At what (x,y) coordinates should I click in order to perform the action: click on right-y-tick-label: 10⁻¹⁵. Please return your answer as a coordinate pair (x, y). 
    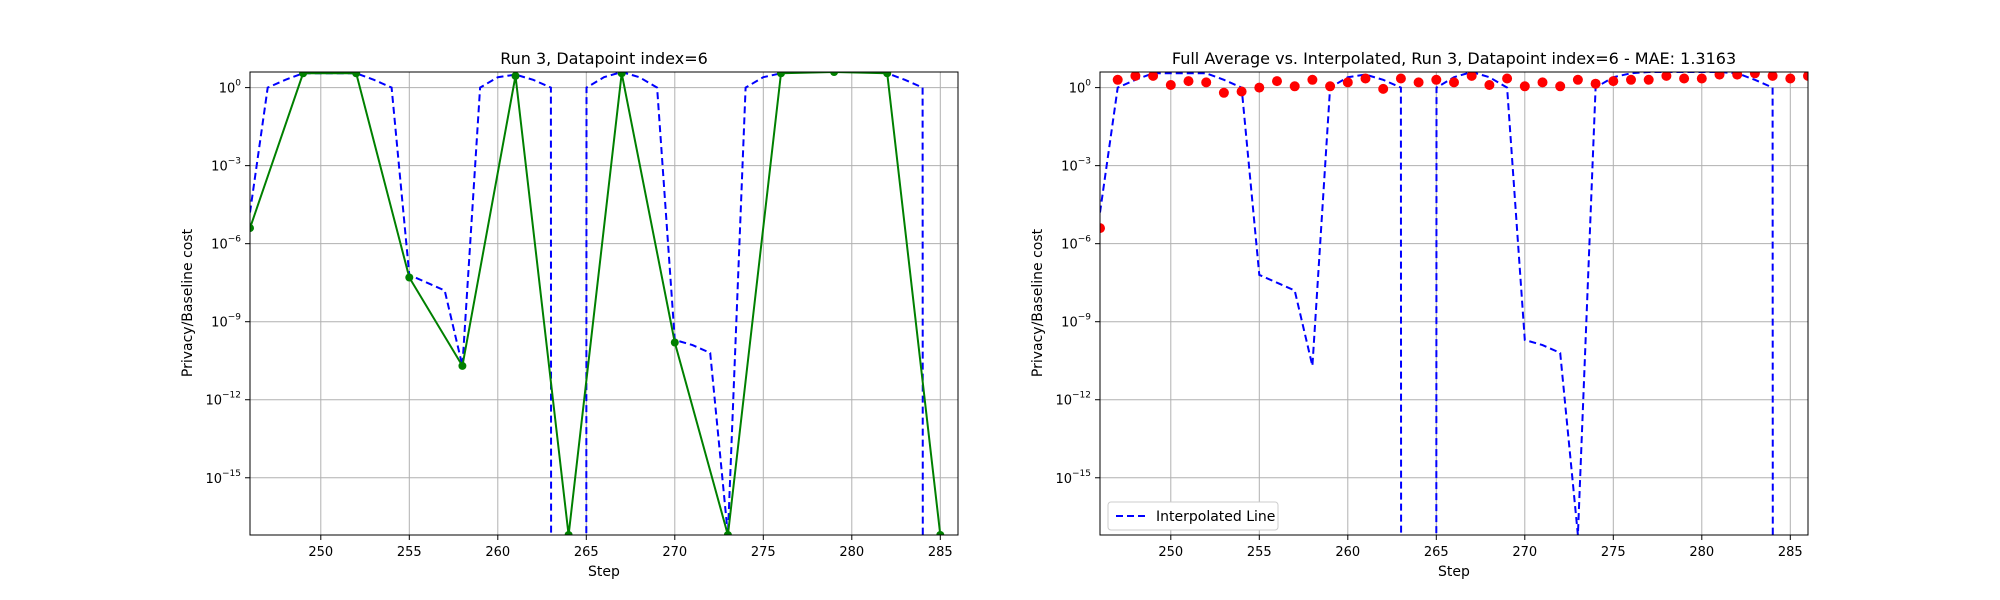
    Looking at the image, I should click on (1073, 478).